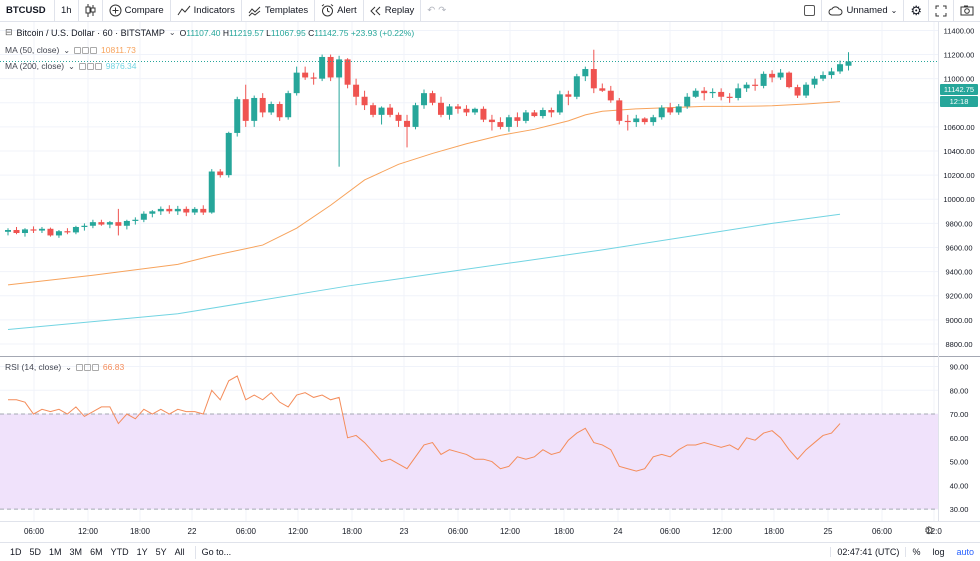  I want to click on range-button-6m: 6M, so click(96, 552).